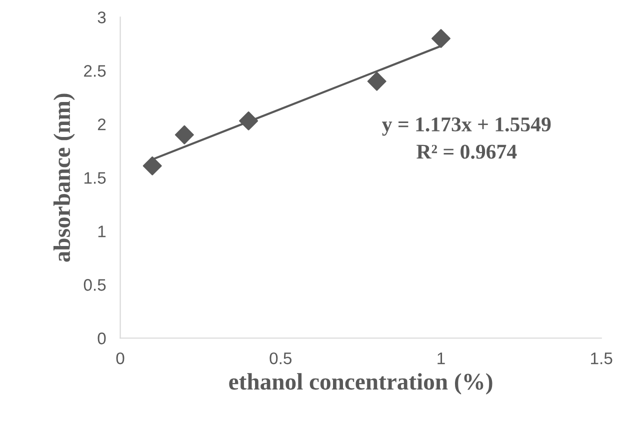 The image size is (633, 428). I want to click on y-tick-label: 2, so click(102, 124).